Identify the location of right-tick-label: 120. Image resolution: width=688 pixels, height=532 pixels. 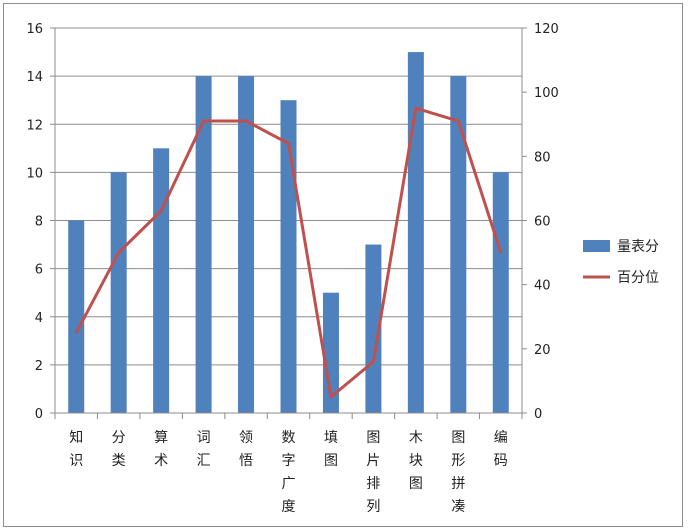
(546, 29).